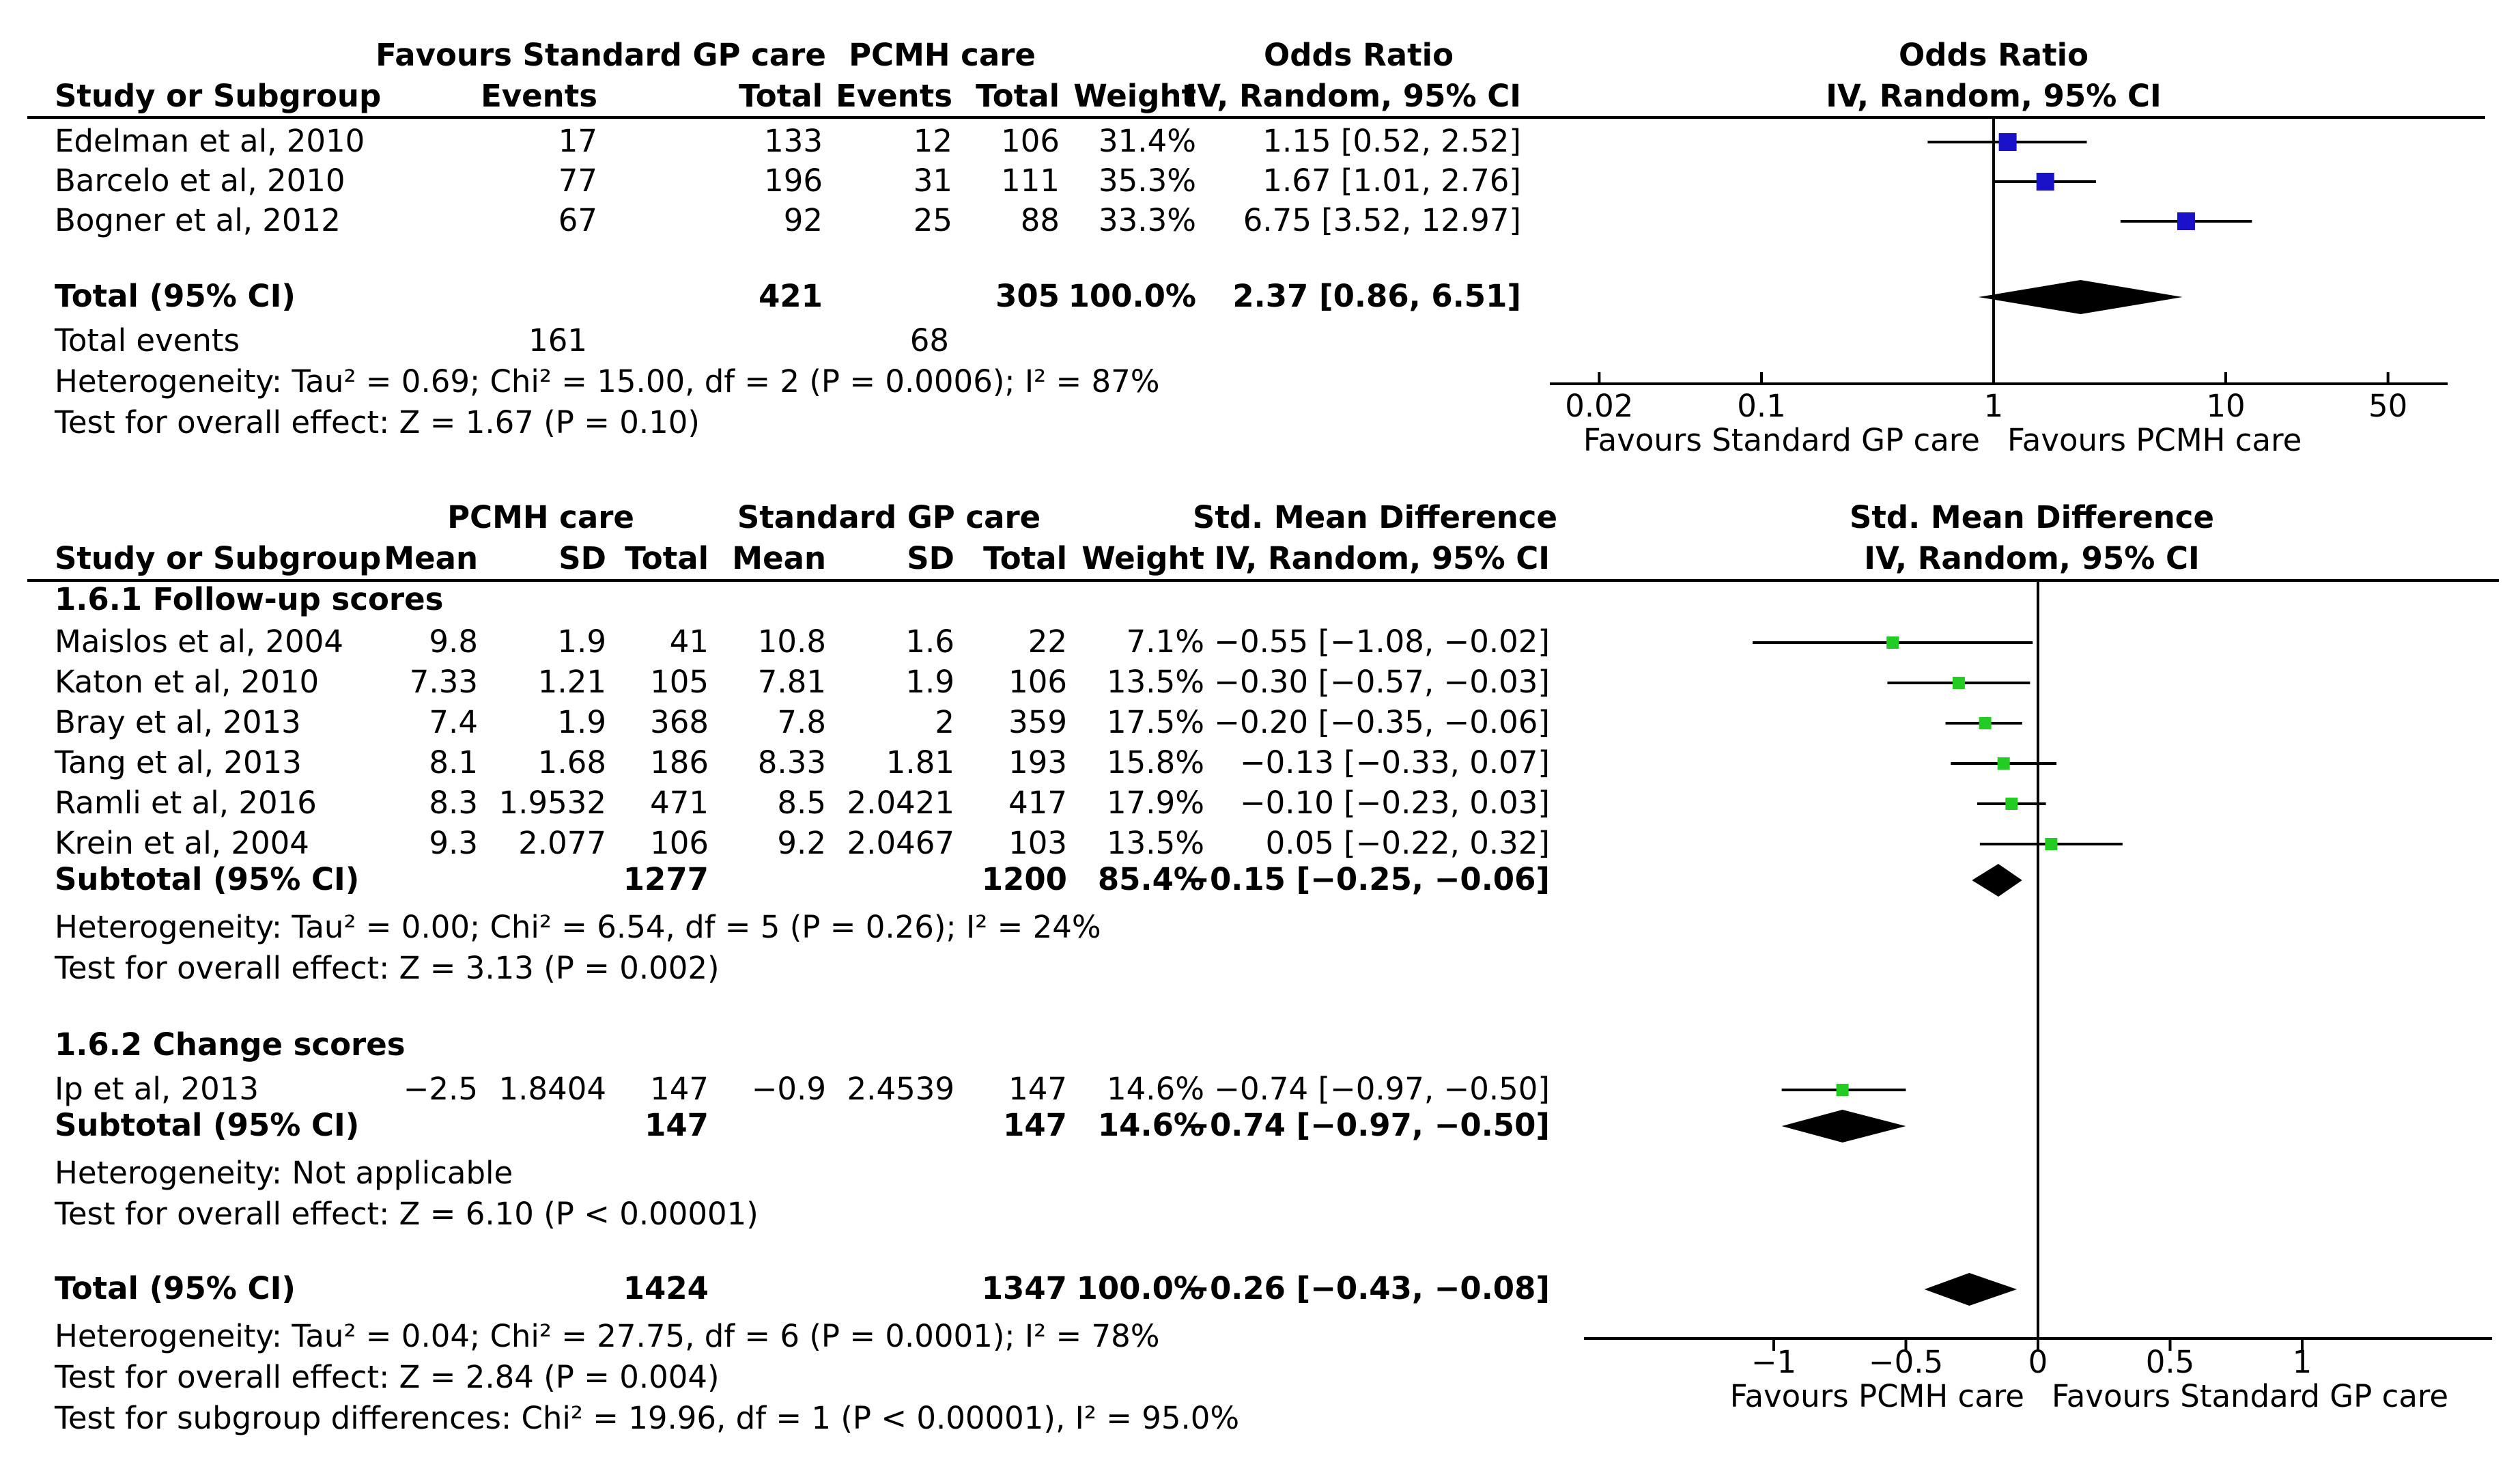  I want to click on smd-mean1-header: Mean, so click(431, 558).